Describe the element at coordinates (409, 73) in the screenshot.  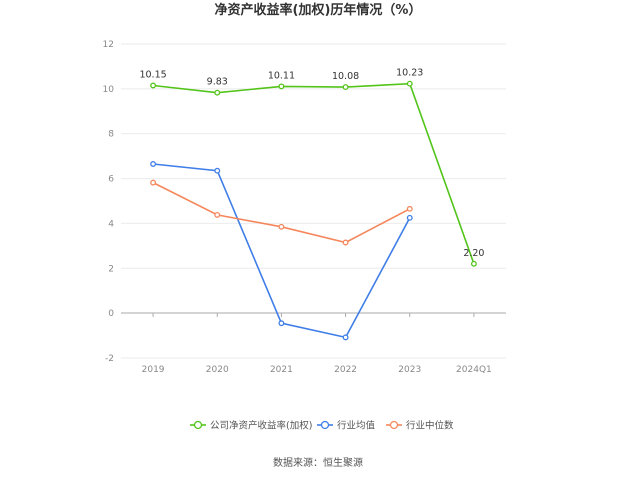
I see `data-label: 10.23` at that location.